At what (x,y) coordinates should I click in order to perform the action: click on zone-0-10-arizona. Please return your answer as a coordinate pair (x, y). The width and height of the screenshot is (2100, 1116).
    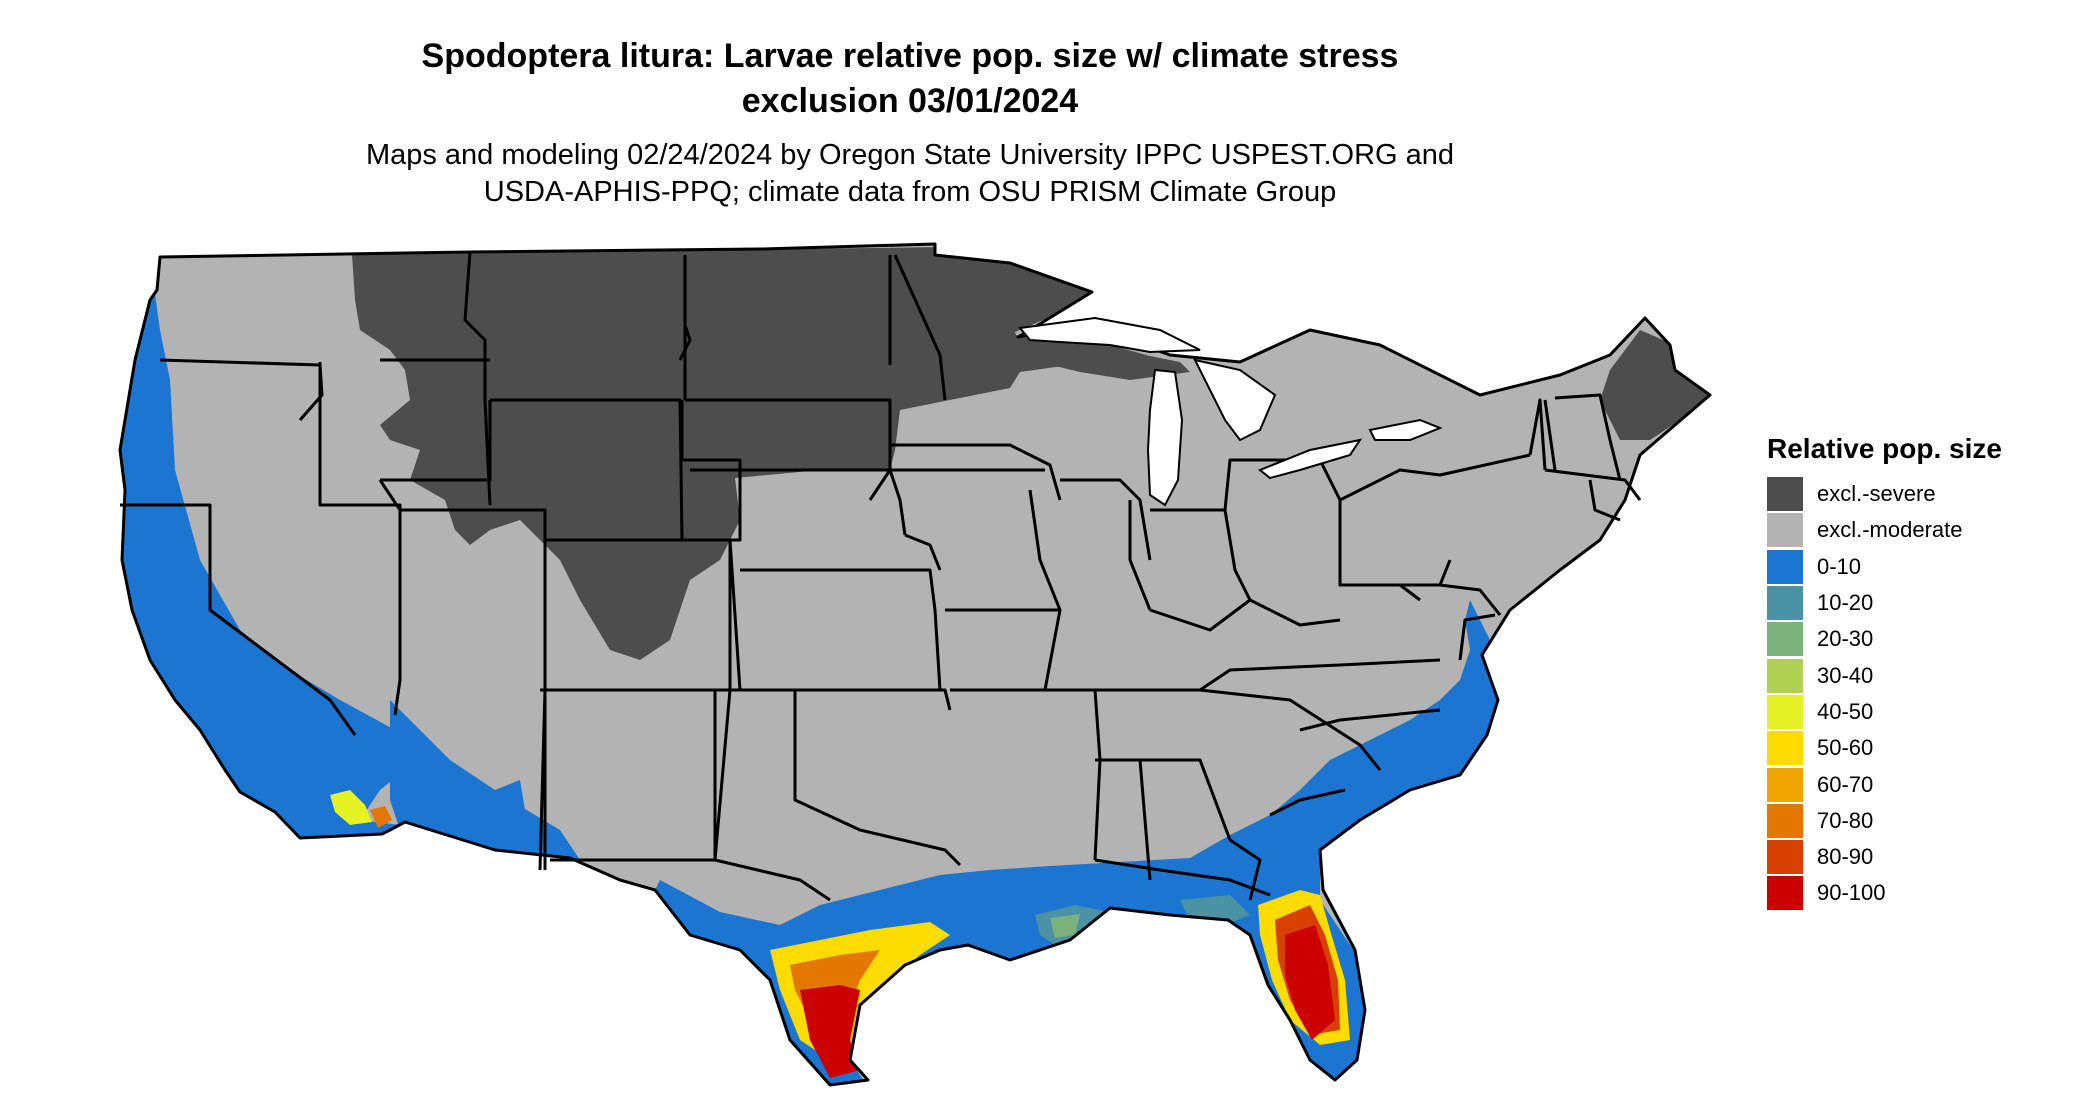
    Looking at the image, I should click on (485, 780).